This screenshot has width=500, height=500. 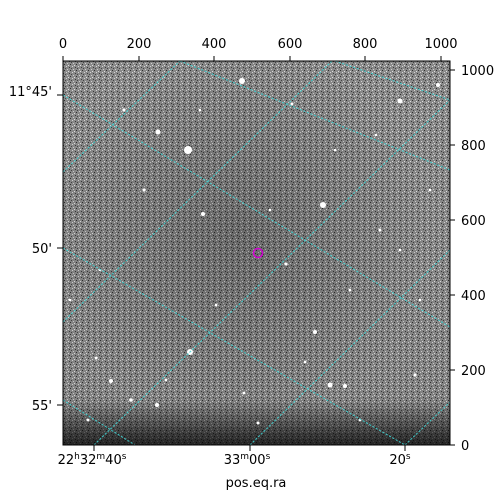 What do you see at coordinates (42, 406) in the screenshot?
I see `dec-tick-label: 55'` at bounding box center [42, 406].